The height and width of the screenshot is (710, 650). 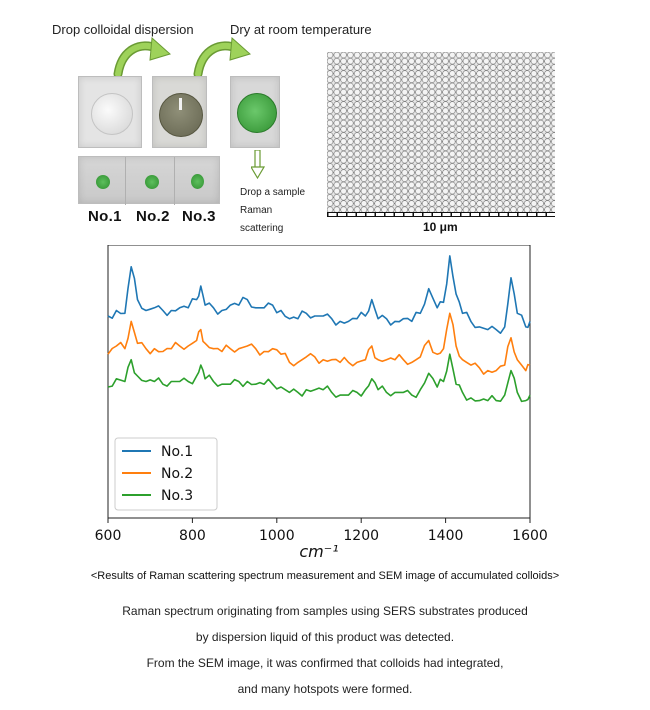 I want to click on sem-scale-bar, so click(x=441, y=214).